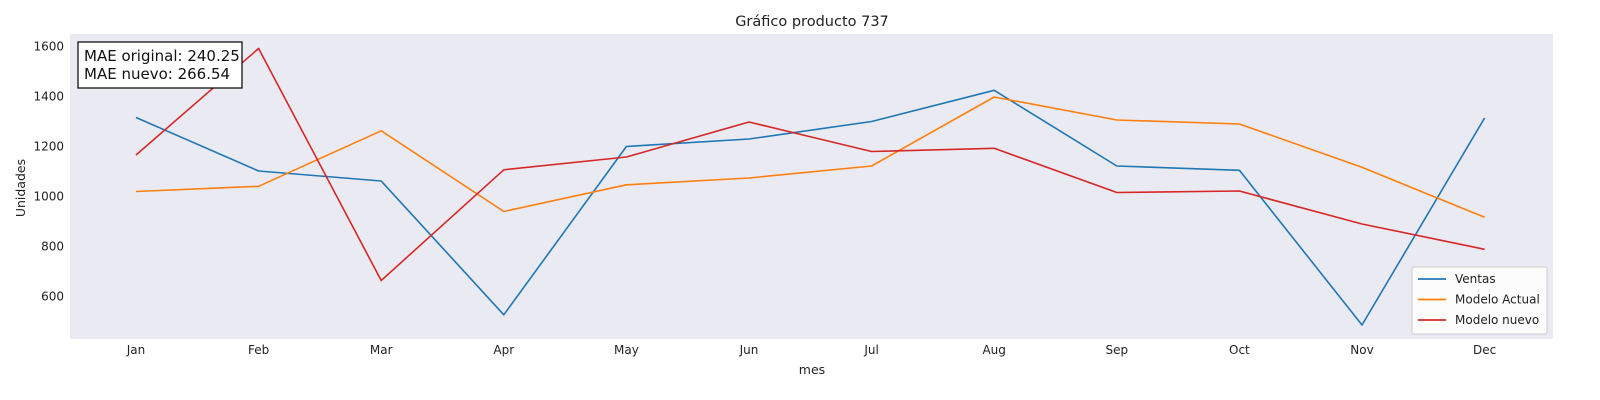  I want to click on legend-label: Modelo nuevo, so click(1497, 320).